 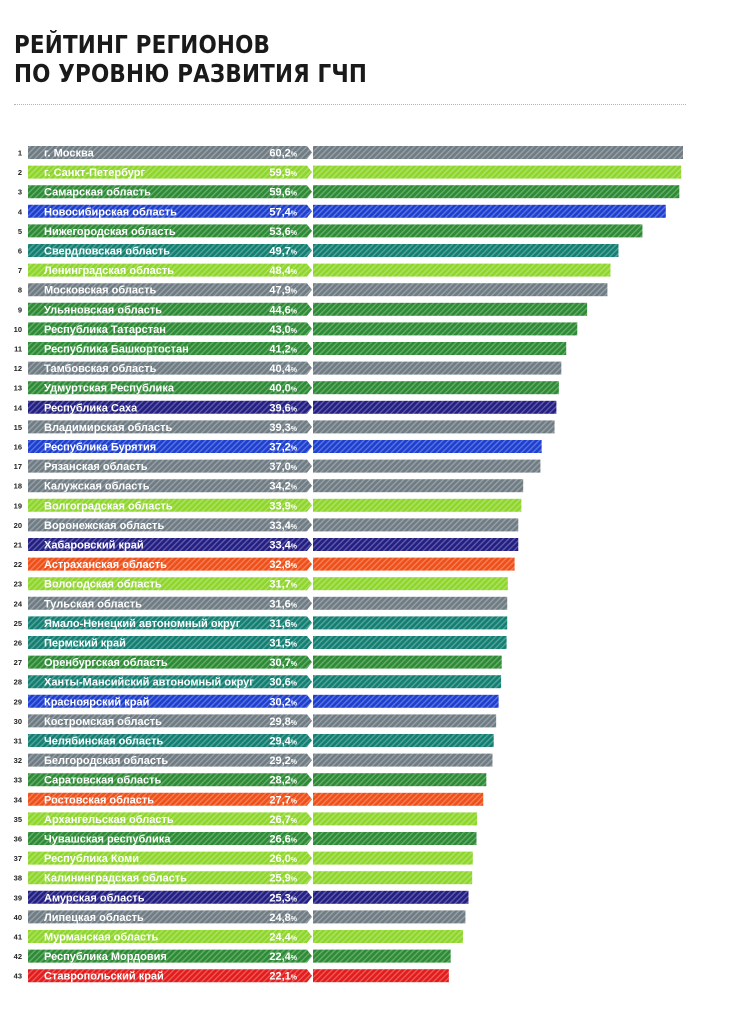 What do you see at coordinates (283, 781) in the screenshot?
I see `value-label: 28,2%` at bounding box center [283, 781].